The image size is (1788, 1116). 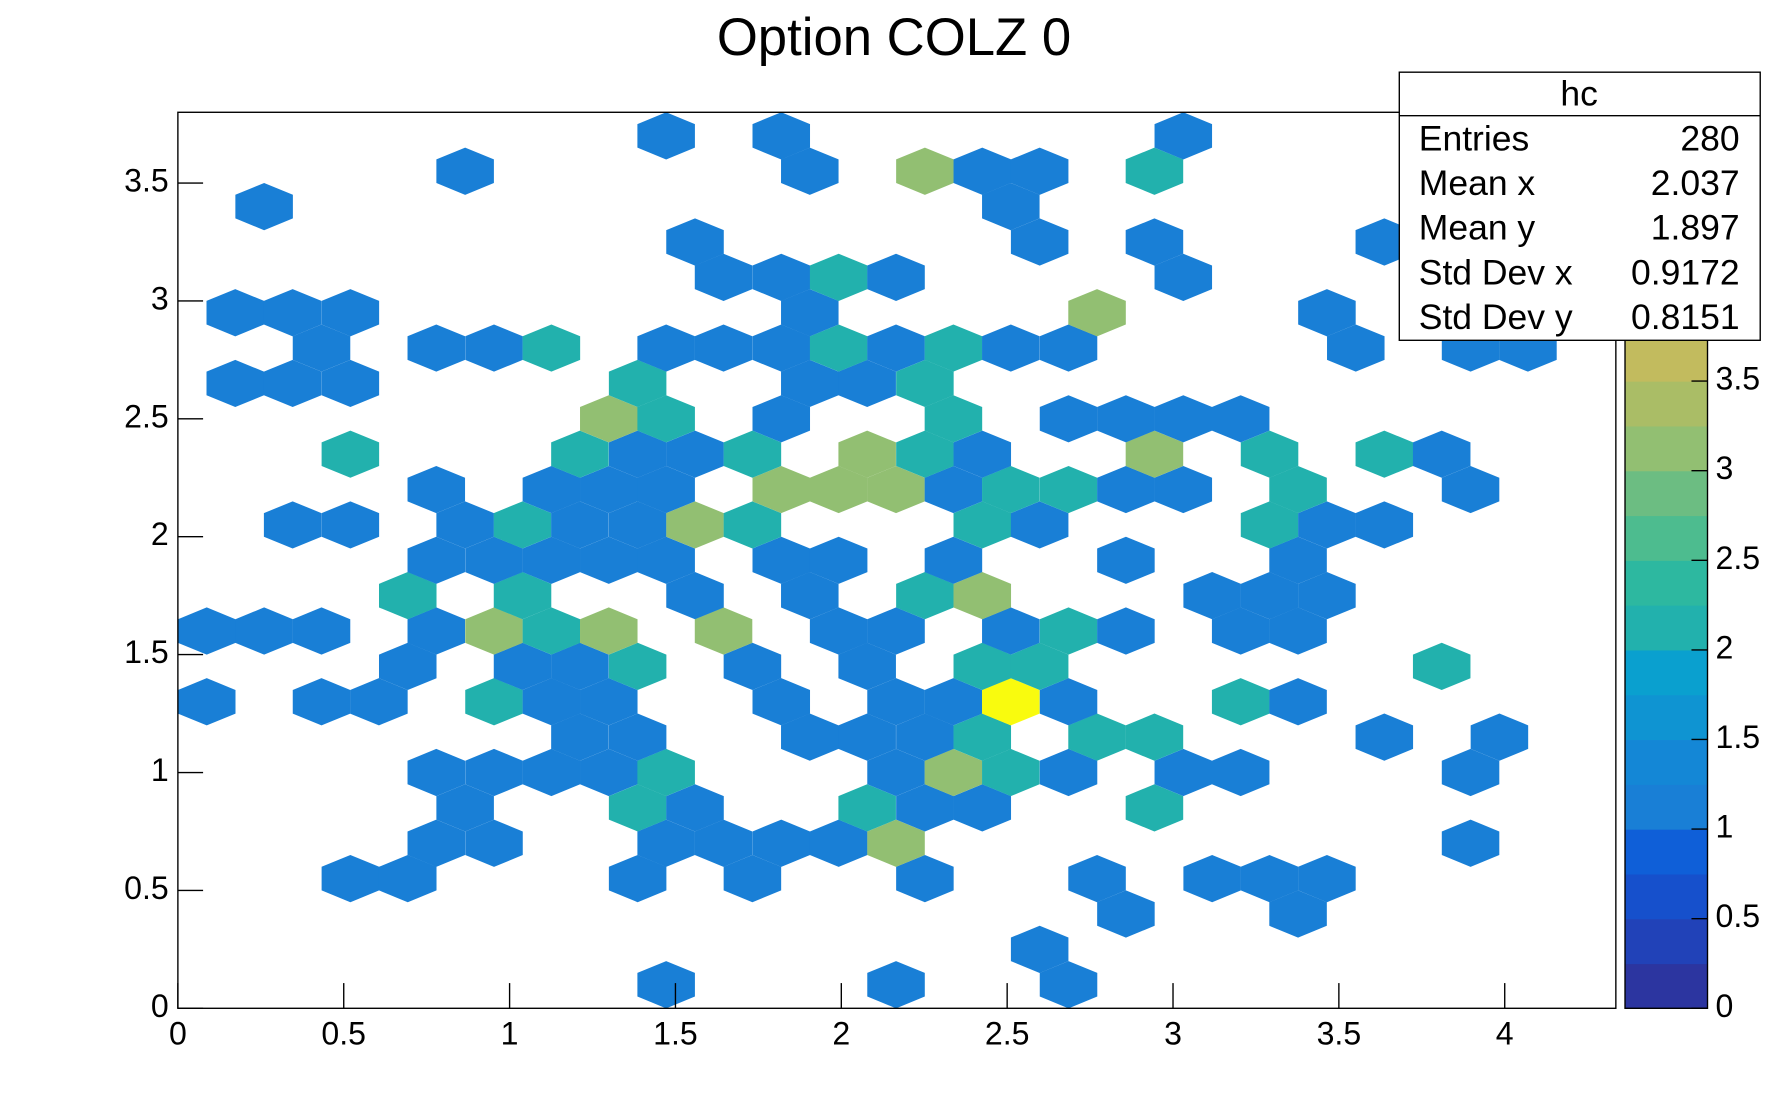 I want to click on stats-label: Mean x, so click(x=1477, y=183).